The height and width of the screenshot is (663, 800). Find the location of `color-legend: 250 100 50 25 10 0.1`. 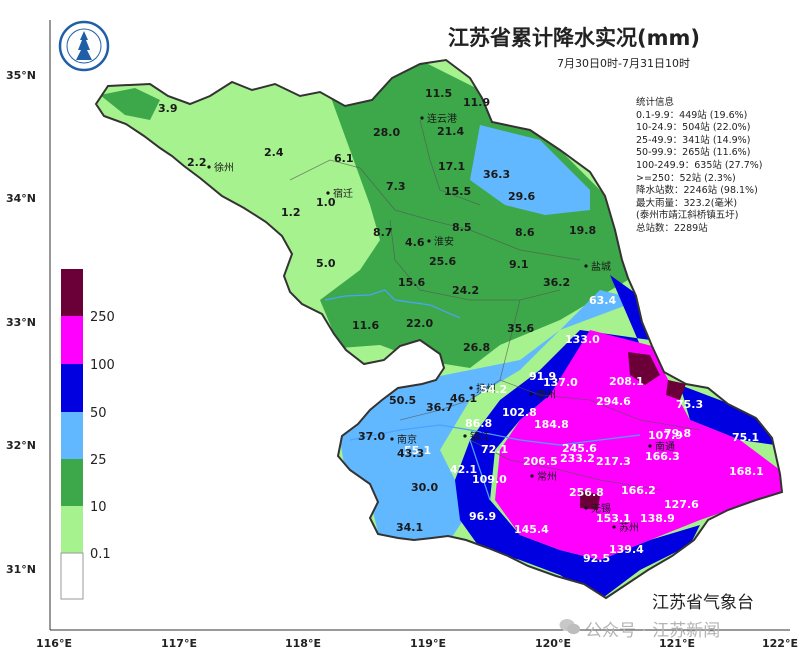

color-legend: 250 100 50 25 10 0.1 is located at coordinates (87, 434).